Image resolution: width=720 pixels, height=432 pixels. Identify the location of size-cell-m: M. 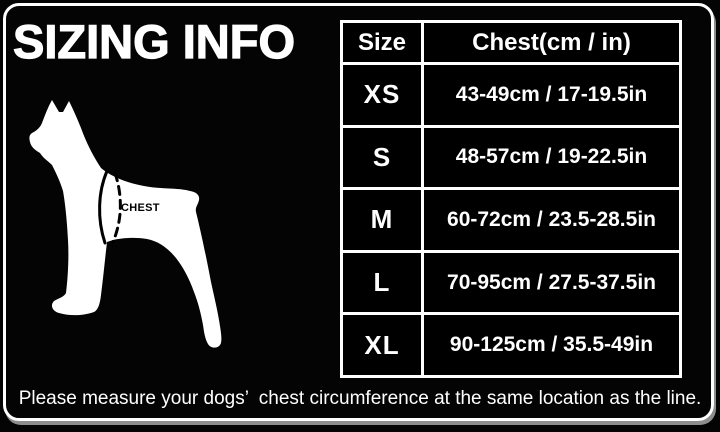
(382, 220).